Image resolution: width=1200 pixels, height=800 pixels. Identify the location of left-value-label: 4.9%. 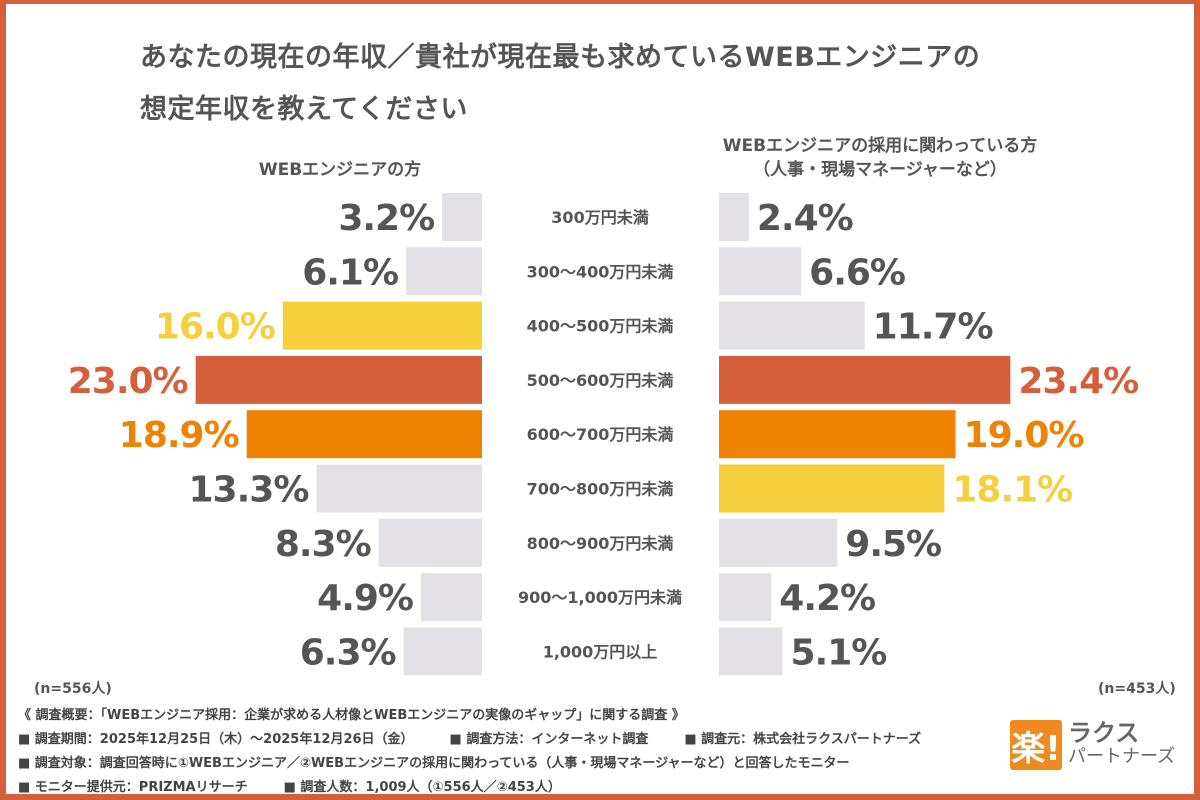
(365, 598).